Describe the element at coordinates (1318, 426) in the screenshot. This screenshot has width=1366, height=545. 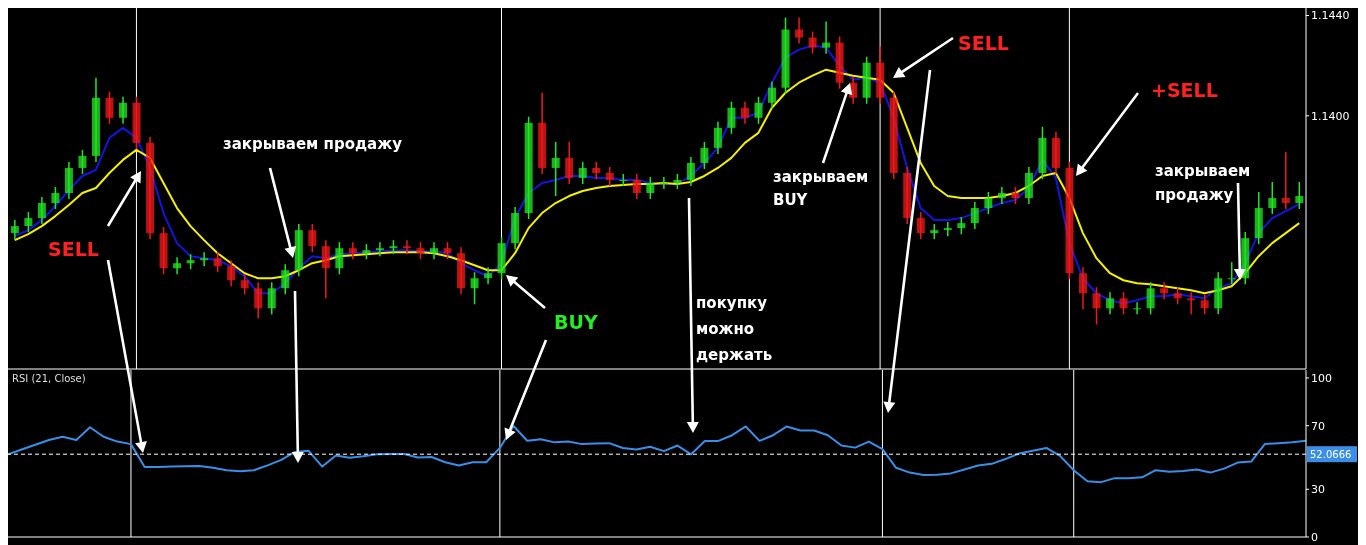
I see `y-tick-label: 70` at that location.